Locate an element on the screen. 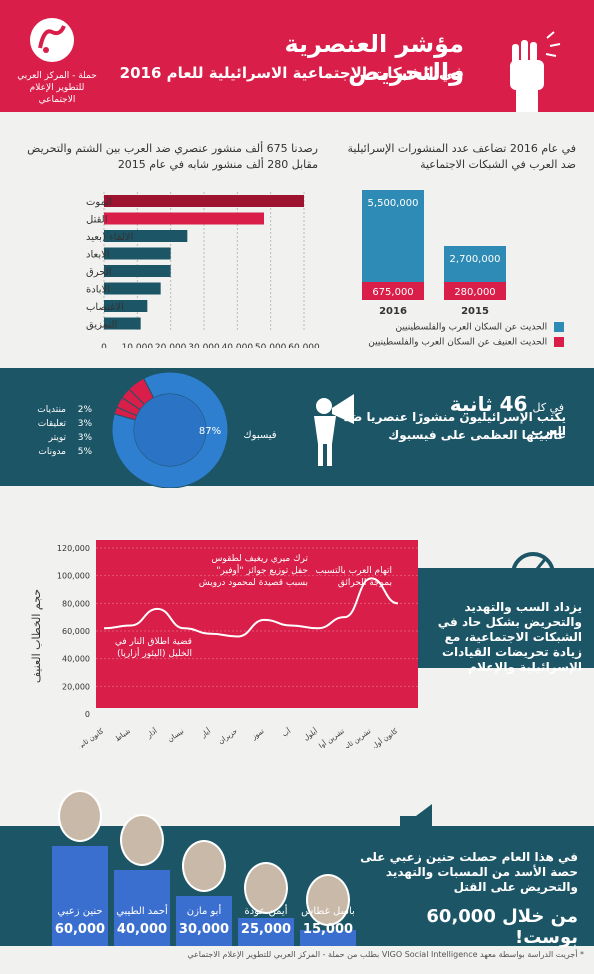 This screenshot has height=974, width=594. person-value: 60,000 is located at coordinates (80, 929).